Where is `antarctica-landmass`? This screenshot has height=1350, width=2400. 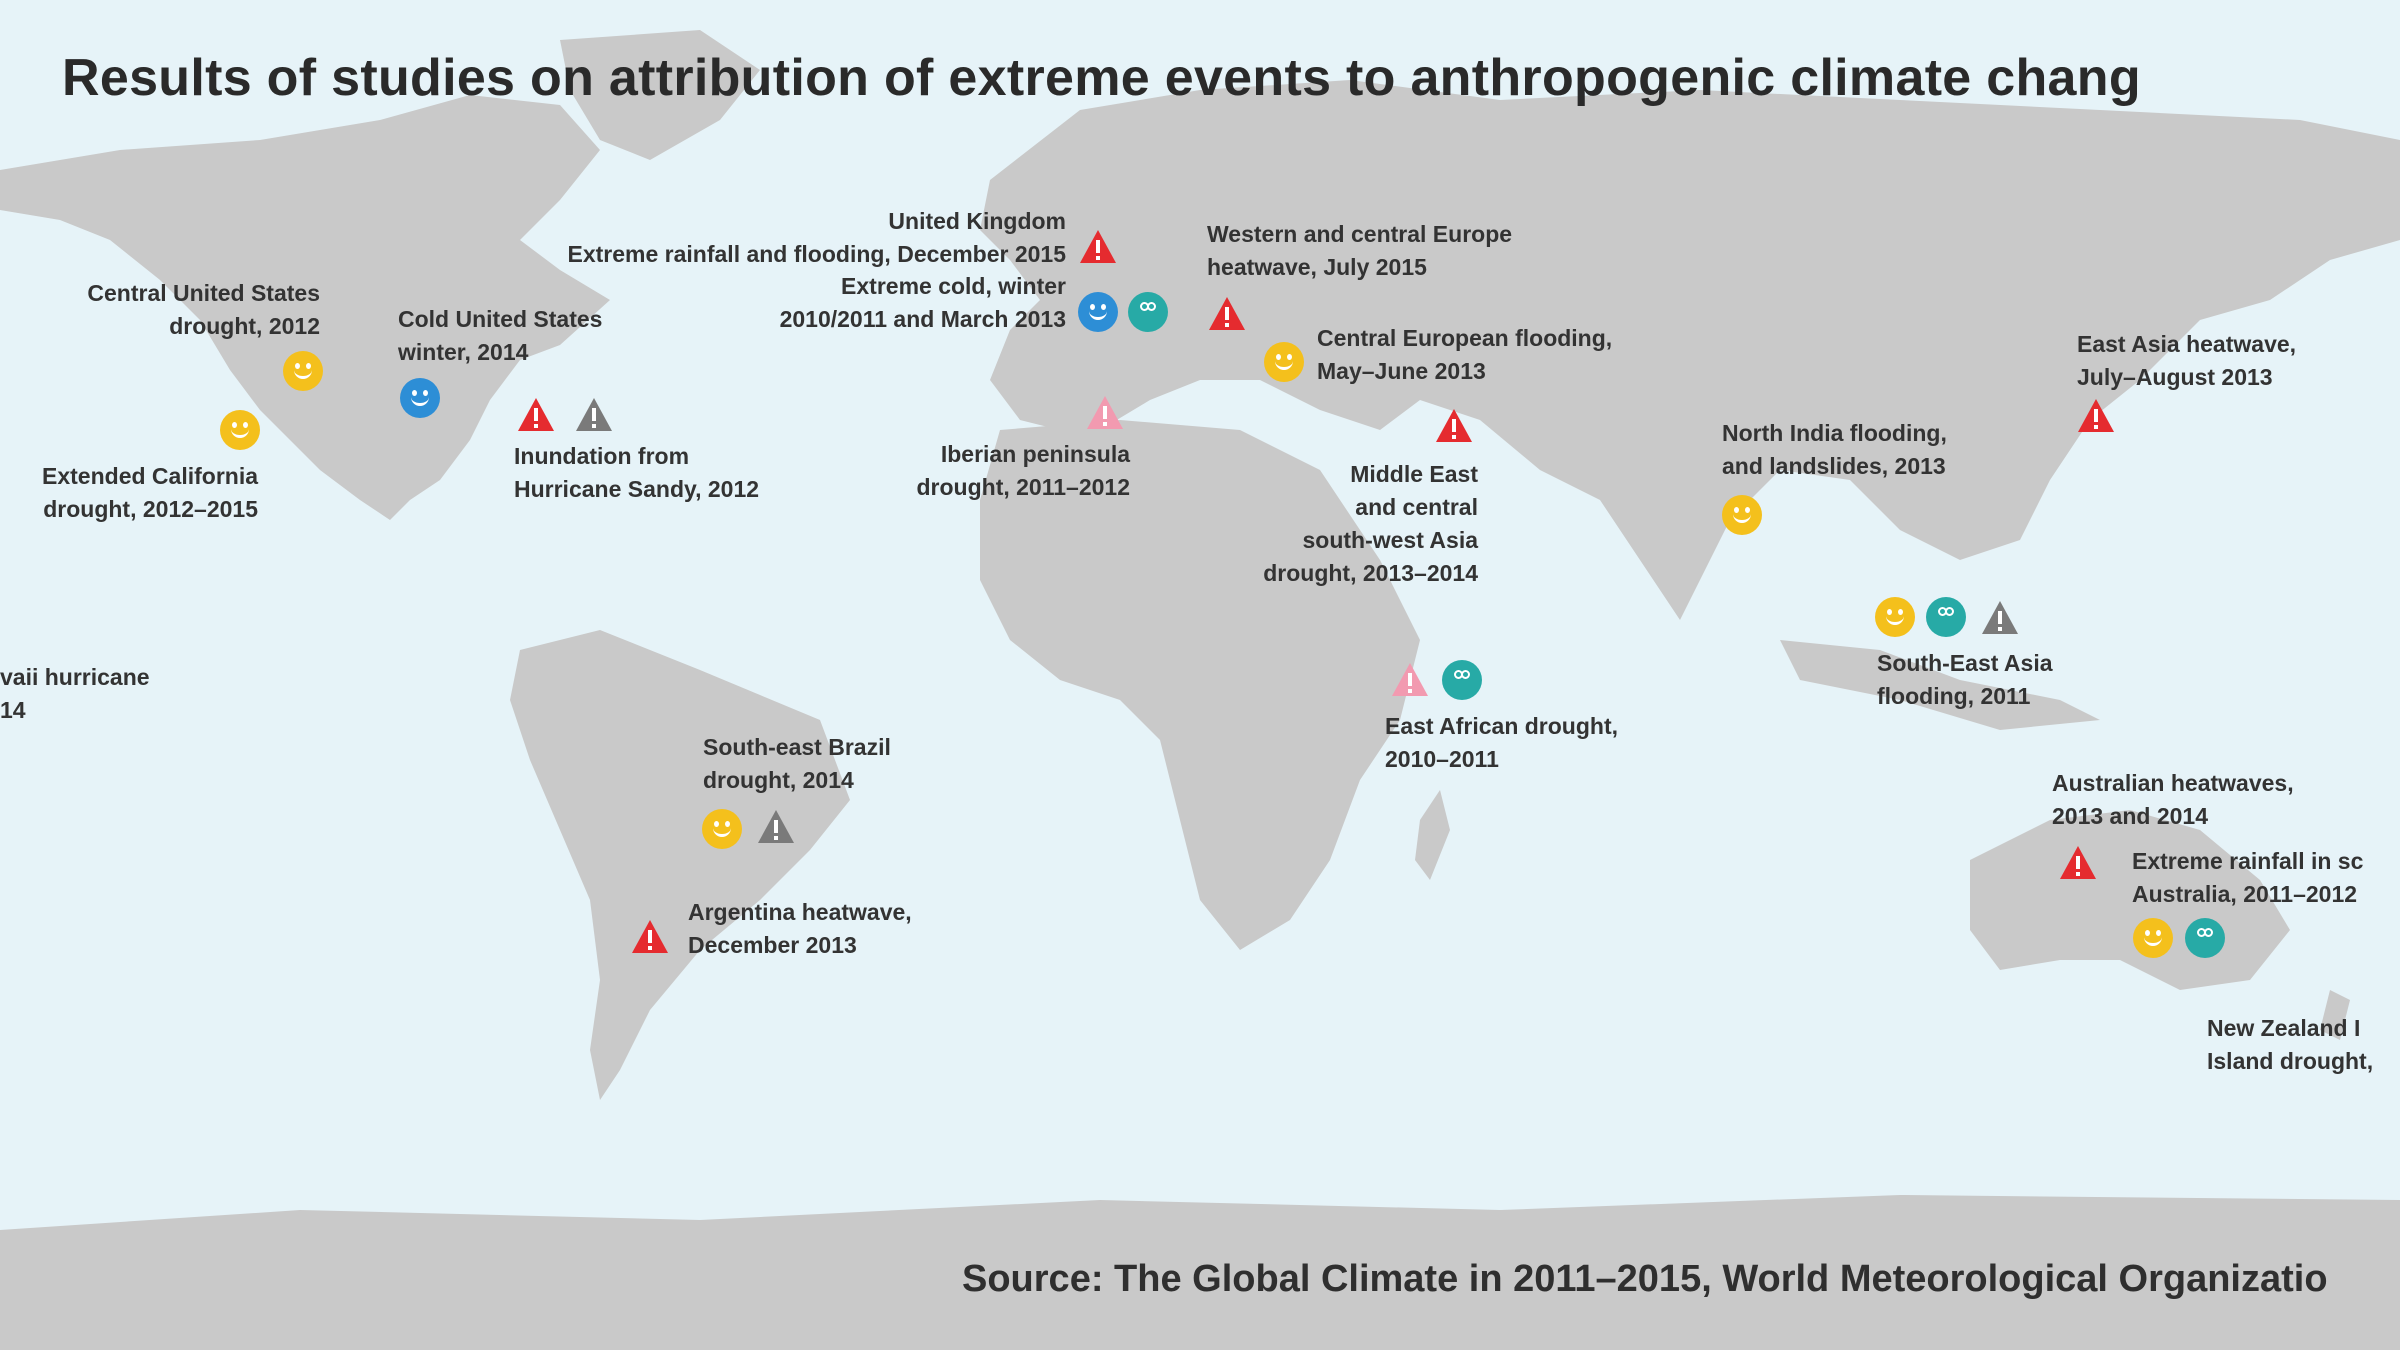 antarctica-landmass is located at coordinates (1200, 1272).